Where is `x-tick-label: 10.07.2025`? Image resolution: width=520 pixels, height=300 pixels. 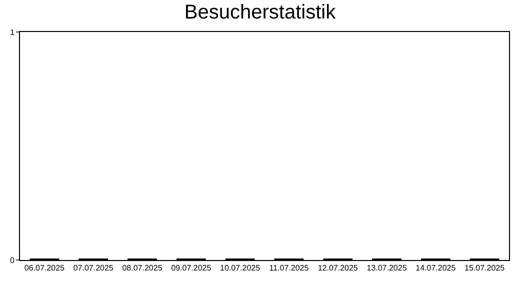
x-tick-label: 10.07.2025 is located at coordinates (240, 268).